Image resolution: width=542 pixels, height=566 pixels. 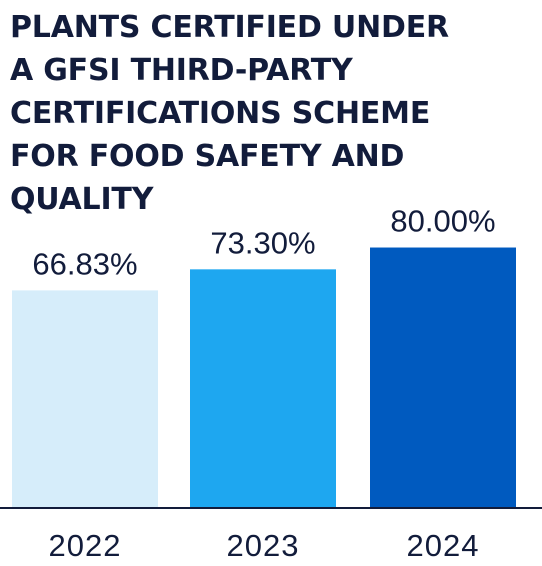 What do you see at coordinates (443, 377) in the screenshot?
I see `bar-2024` at bounding box center [443, 377].